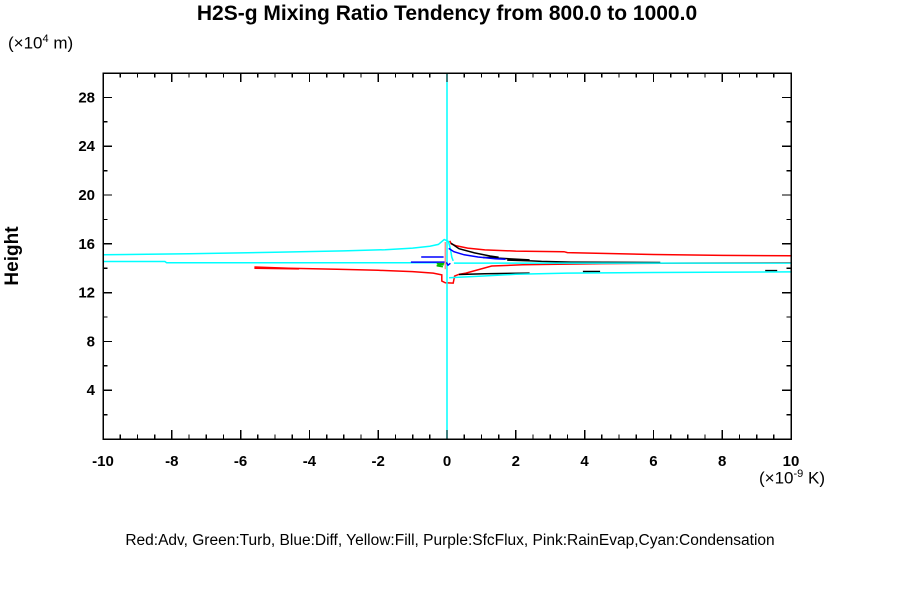 This screenshot has height=600, width=900. What do you see at coordinates (41, 43) in the screenshot?
I see `y-axis-unit-label: (×104 m)` at bounding box center [41, 43].